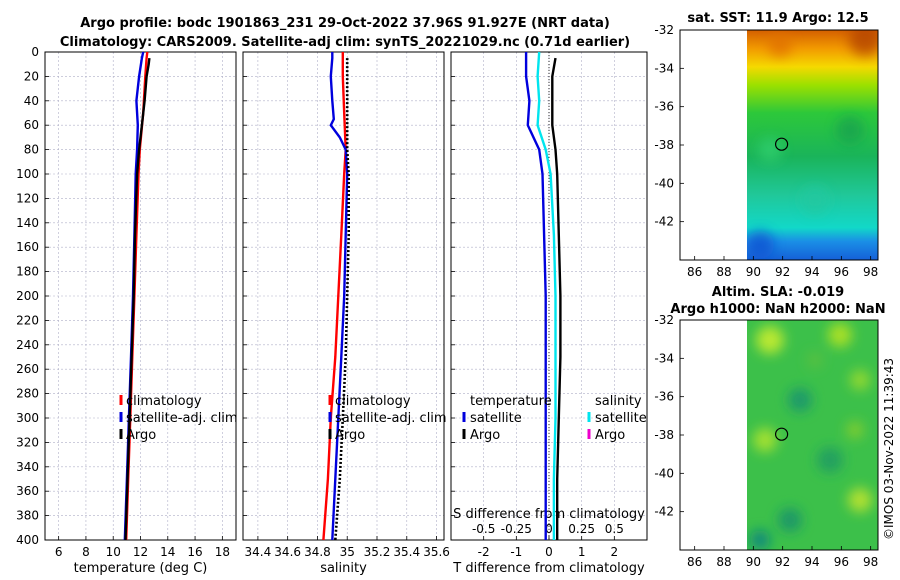 This screenshot has height=580, width=900. I want to click on y-tick-label: 340, so click(27, 467).